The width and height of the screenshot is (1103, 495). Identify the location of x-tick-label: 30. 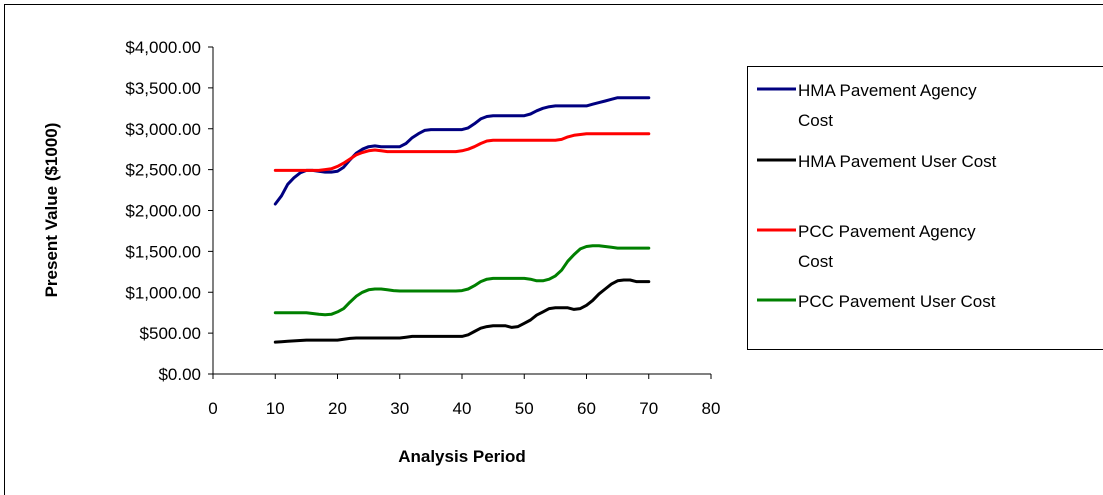
(399, 408).